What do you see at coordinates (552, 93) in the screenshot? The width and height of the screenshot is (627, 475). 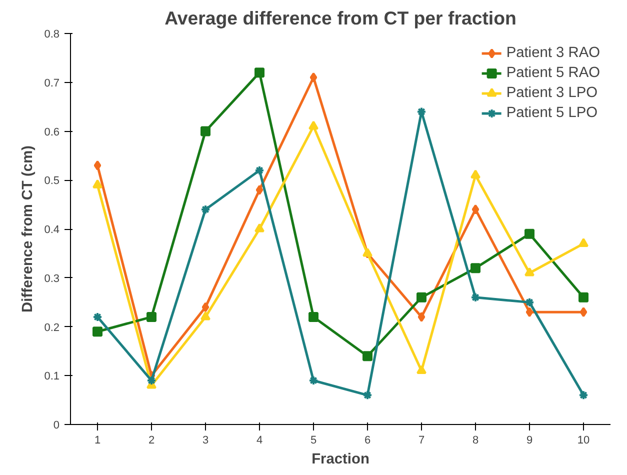 I see `legend-label: Patient 3 LPO` at bounding box center [552, 93].